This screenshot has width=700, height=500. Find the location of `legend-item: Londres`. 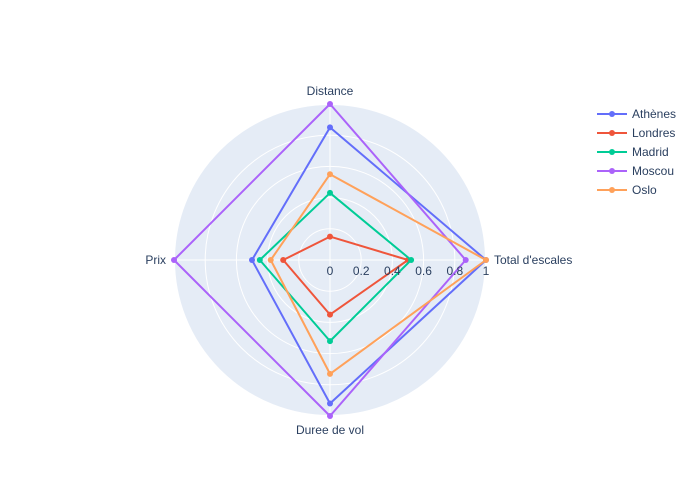

legend-item: Londres is located at coordinates (636, 133).